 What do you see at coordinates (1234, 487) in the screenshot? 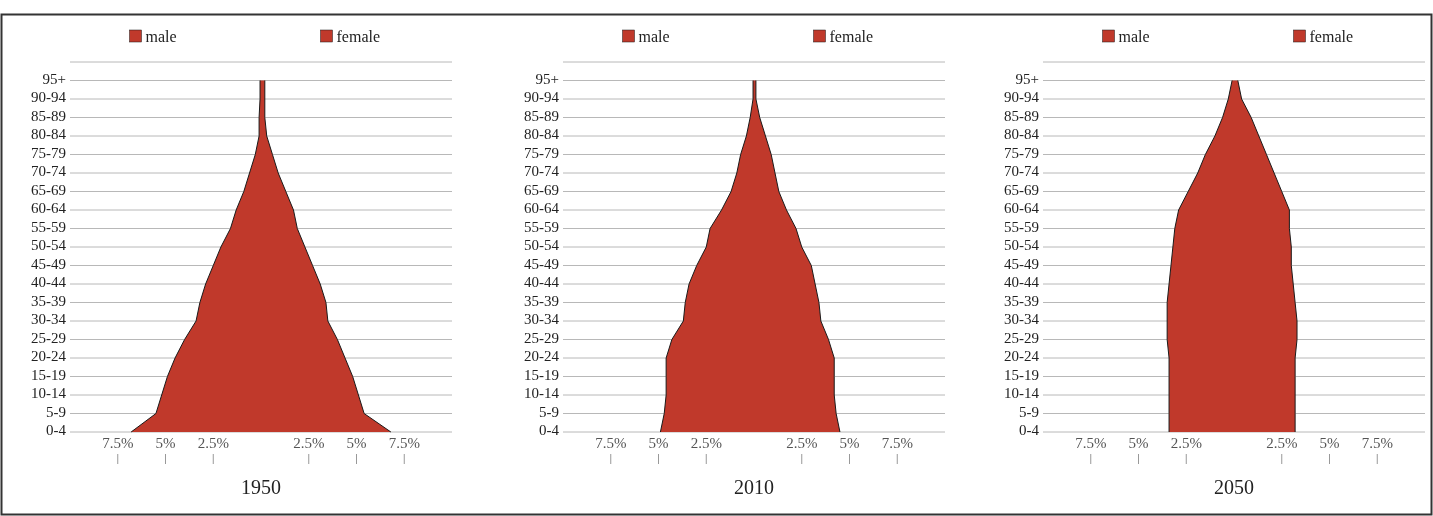
I see `text: 2050` at bounding box center [1234, 487].